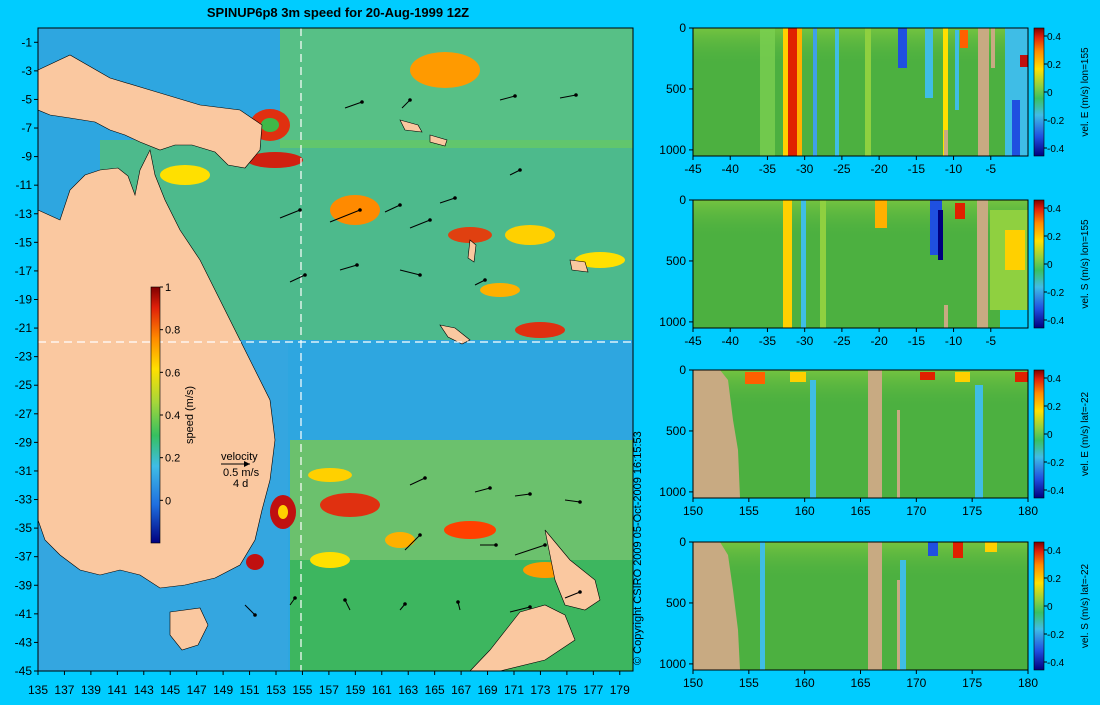 This screenshot has height=705, width=1100. What do you see at coordinates (172, 373) in the screenshot?
I see `colorbar-tick-label: 0.6` at bounding box center [172, 373].